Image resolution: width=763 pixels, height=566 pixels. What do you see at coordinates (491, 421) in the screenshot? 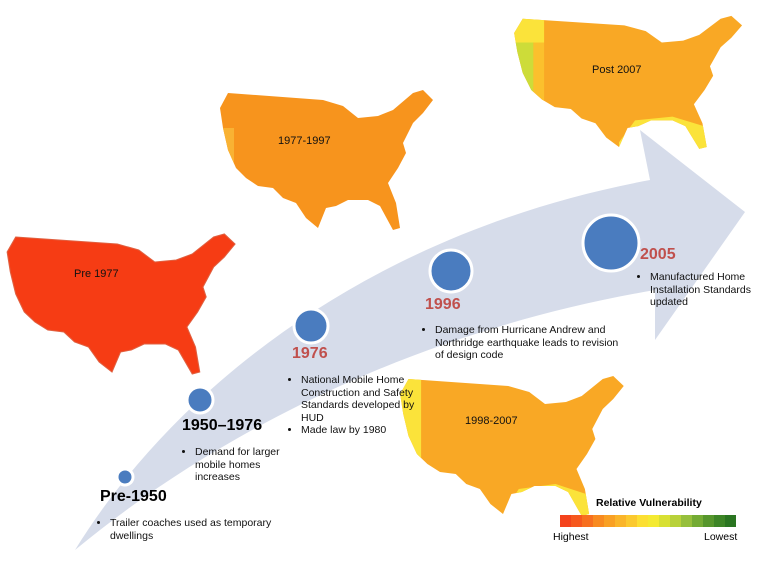
I see `map-label: 1998-2007` at bounding box center [491, 421].